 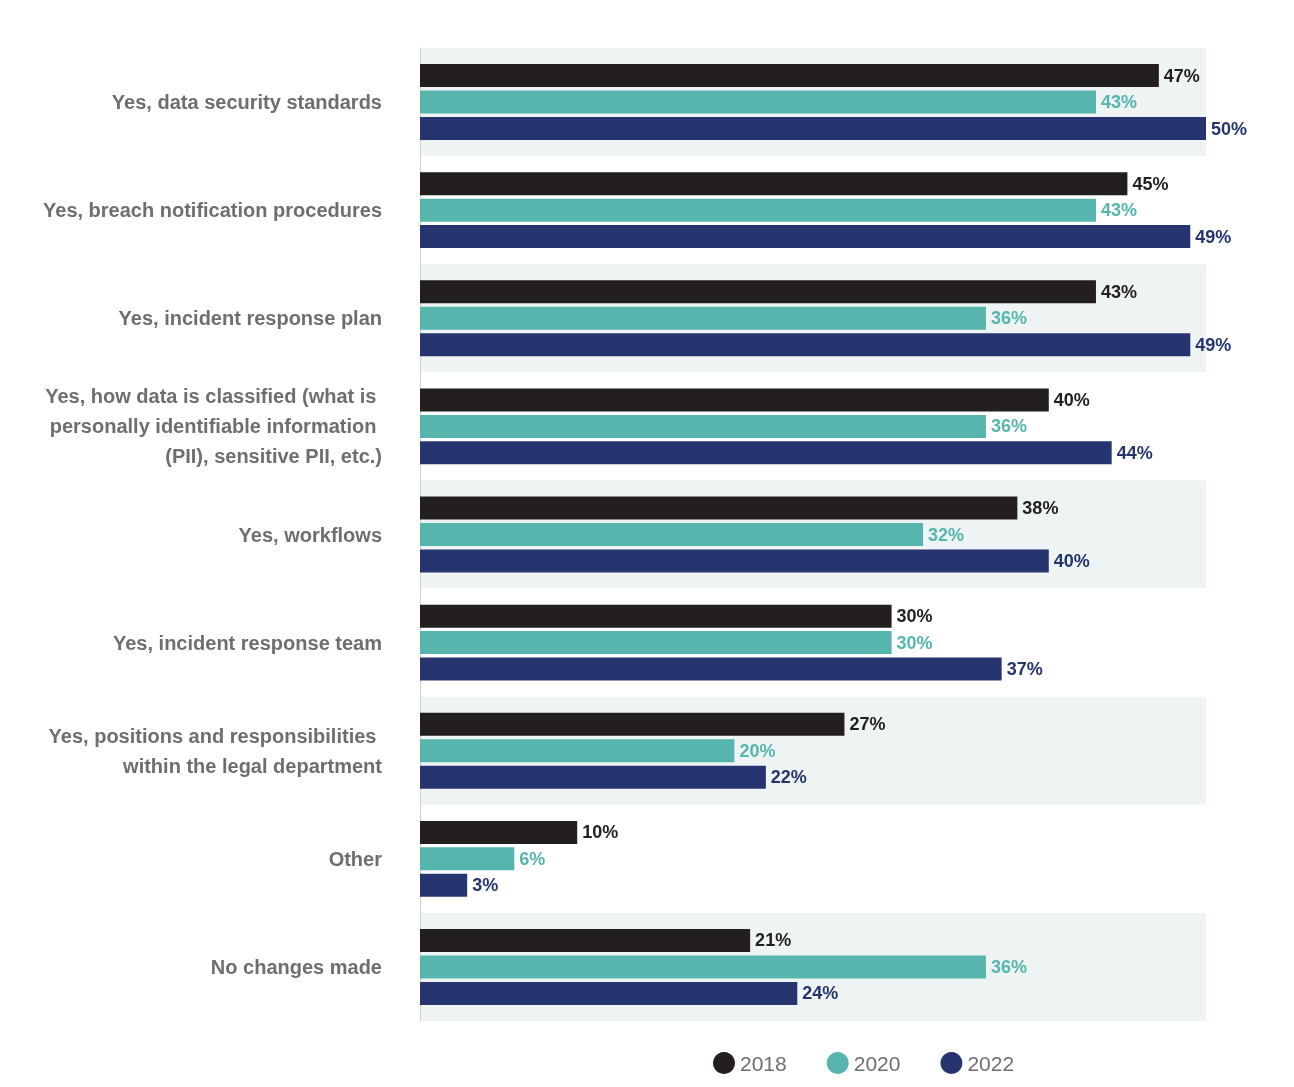 I want to click on data-label: 38%, so click(x=1040, y=508).